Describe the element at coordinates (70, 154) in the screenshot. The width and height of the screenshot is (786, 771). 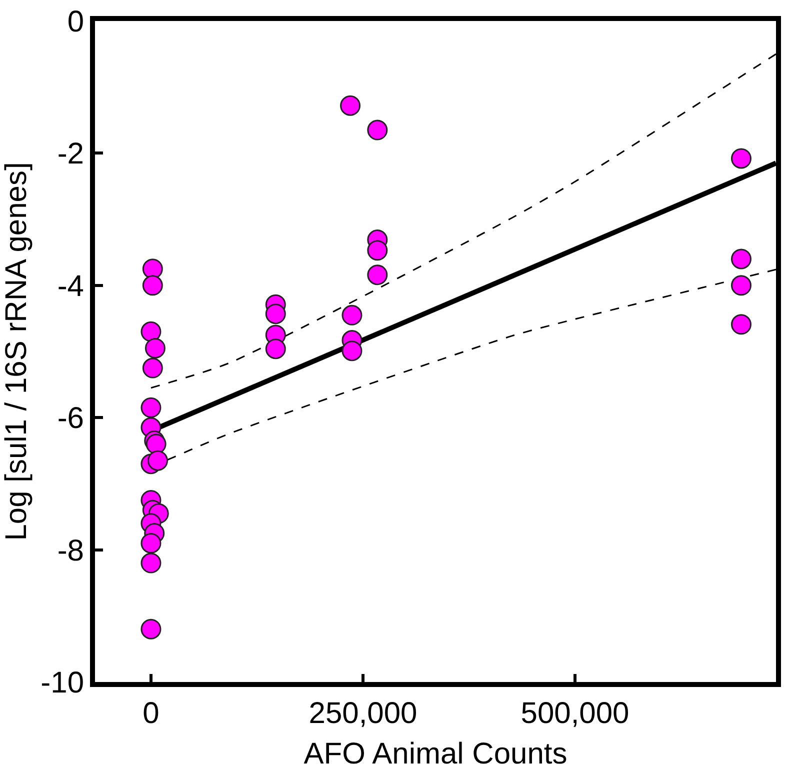
I see `y-tick-label: -2` at that location.